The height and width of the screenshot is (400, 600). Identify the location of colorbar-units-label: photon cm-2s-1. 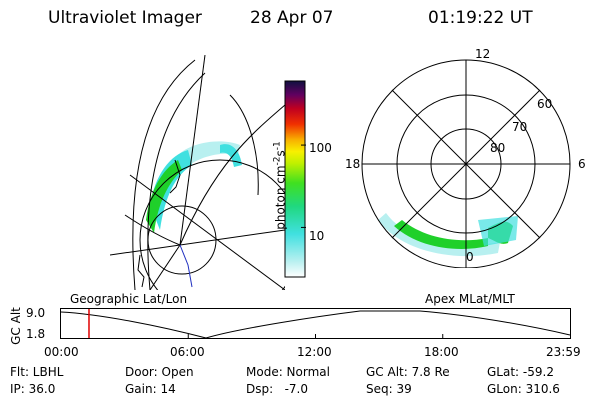
(280, 185).